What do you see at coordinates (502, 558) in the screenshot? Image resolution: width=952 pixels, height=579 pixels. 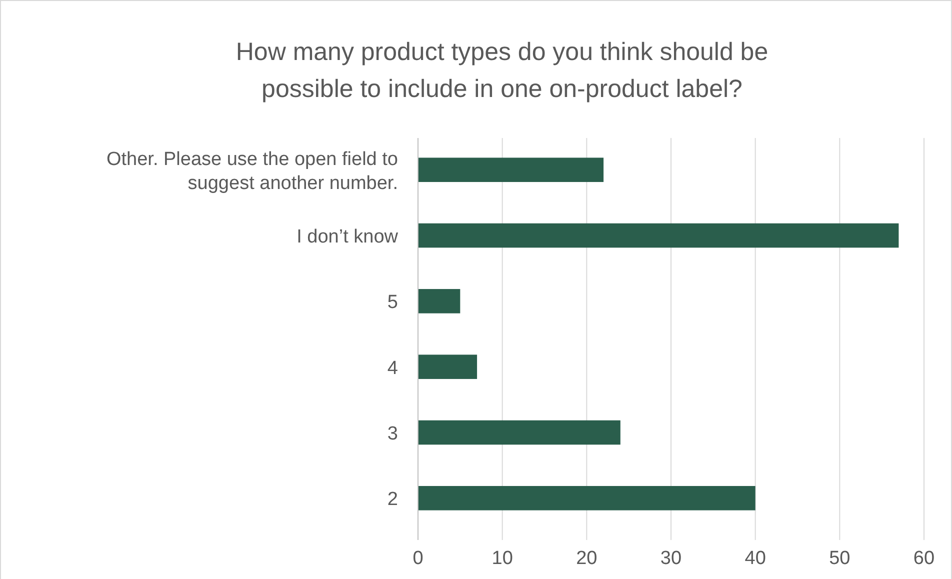 I see `x-tick-label: 10` at bounding box center [502, 558].